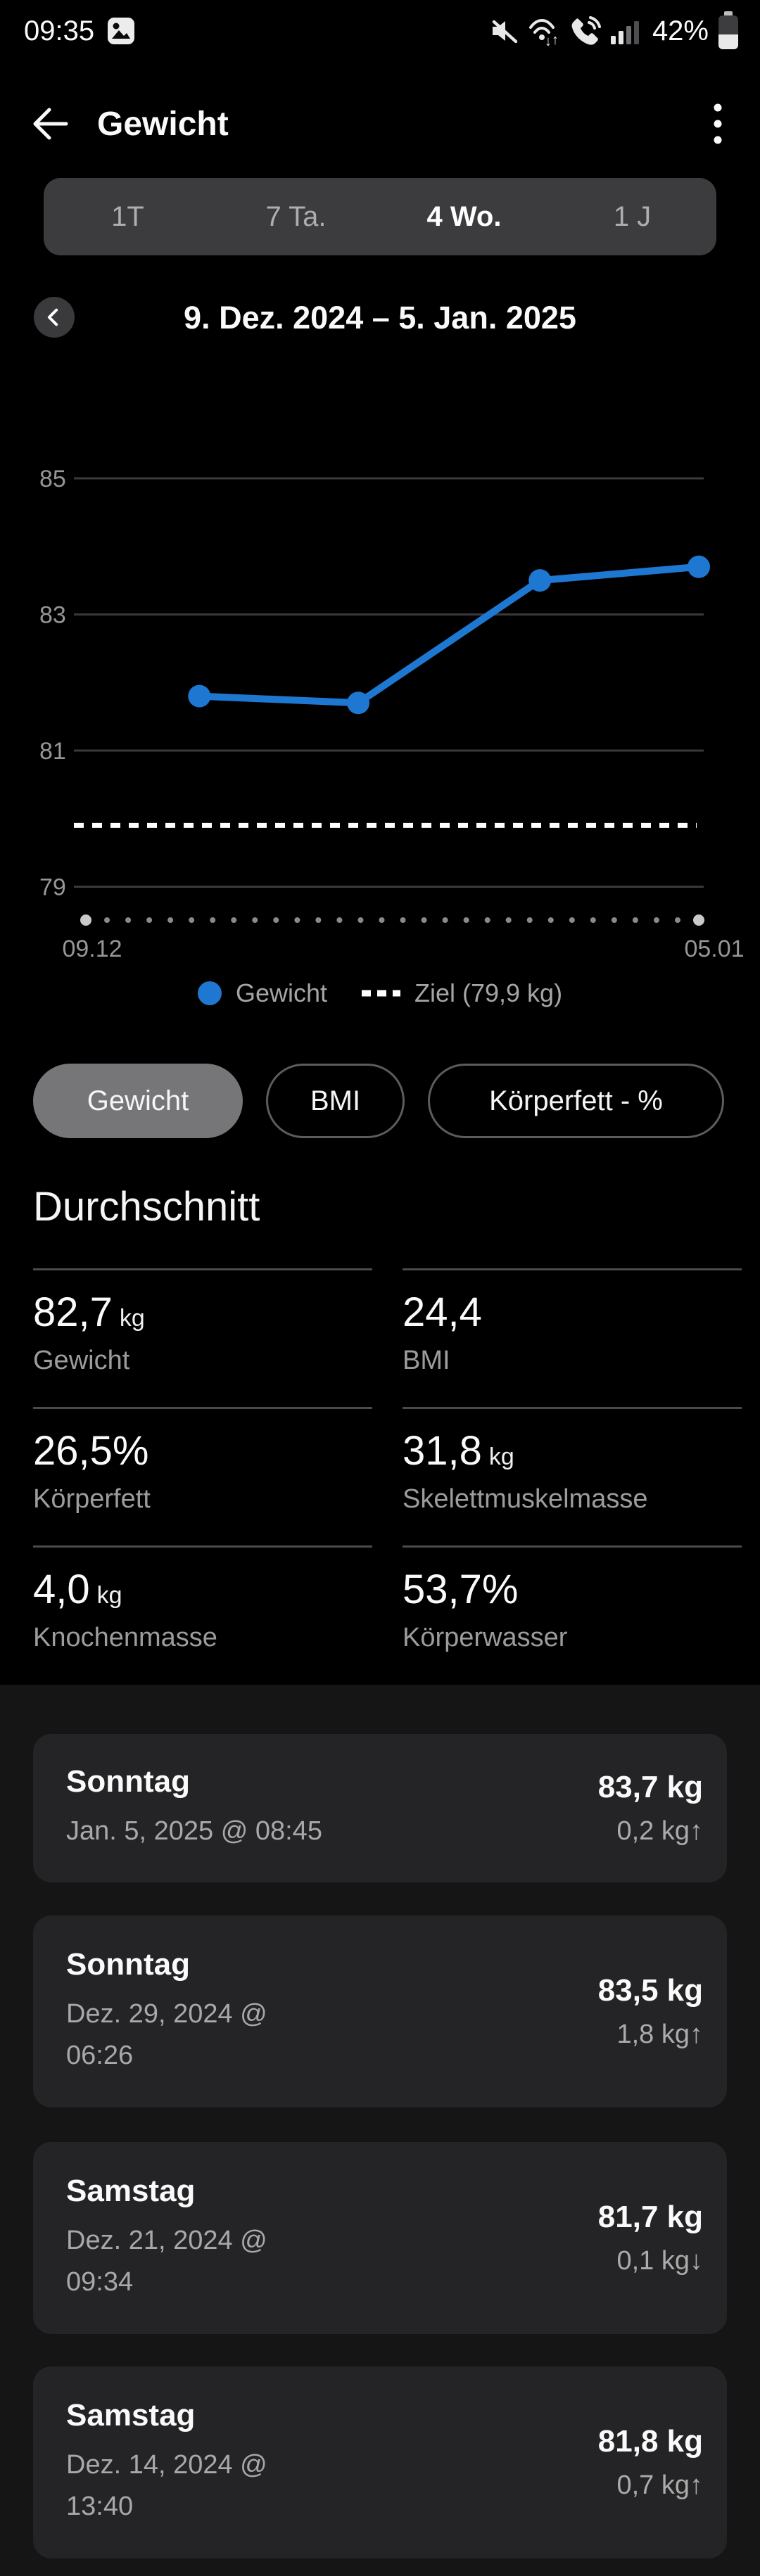  What do you see at coordinates (202, 1589) in the screenshot?
I see `stat-value: 4,0 kg` at bounding box center [202, 1589].